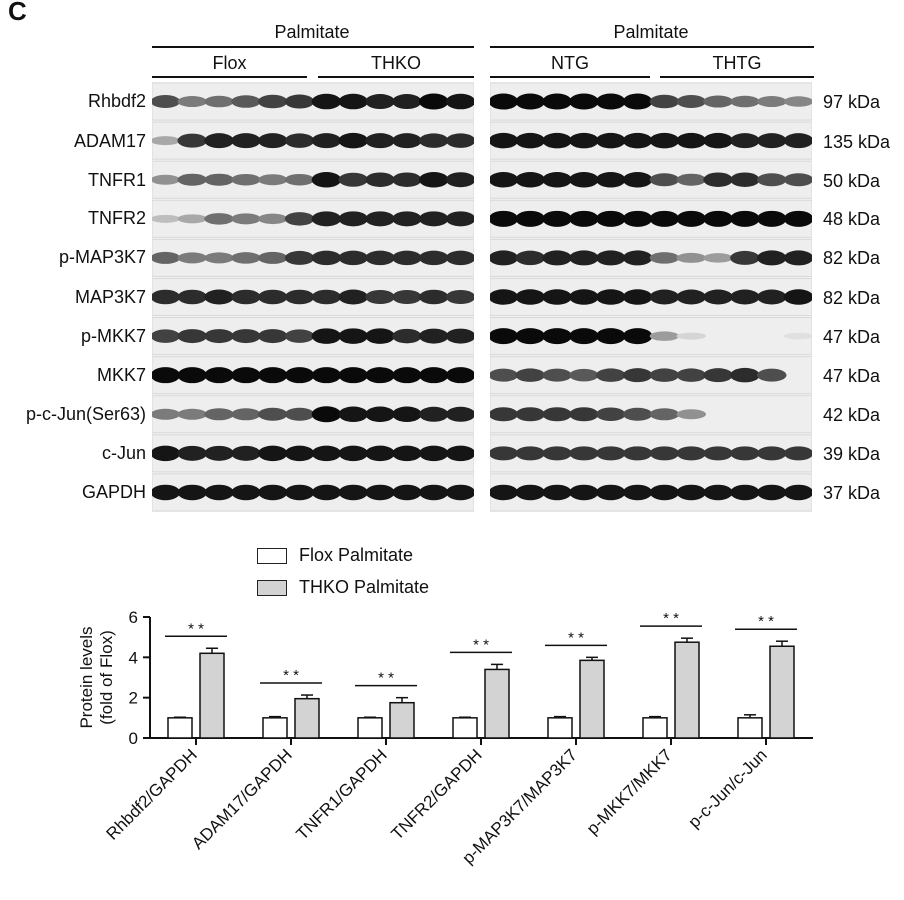 This screenshot has height=900, width=904. What do you see at coordinates (110, 297) in the screenshot?
I see `protein-label-map3k7: MAP3K7` at bounding box center [110, 297].